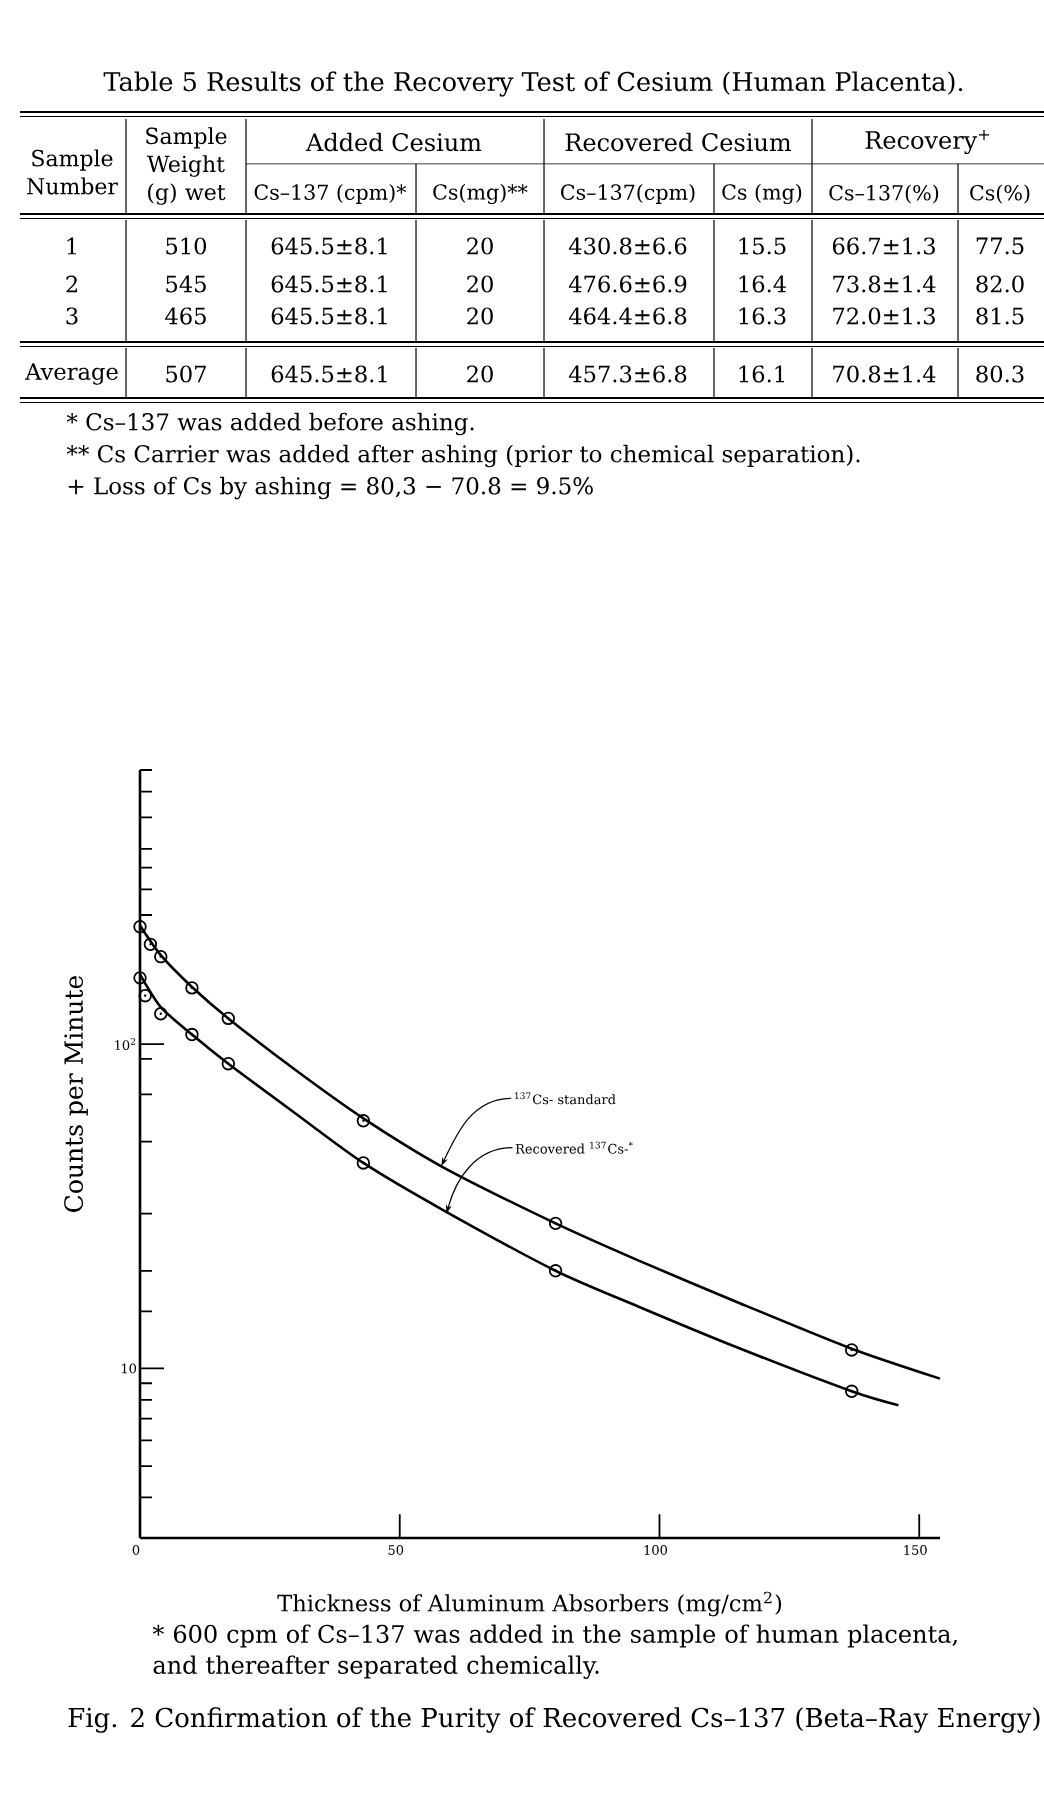  What do you see at coordinates (186, 374) in the screenshot?
I see `text: 507` at bounding box center [186, 374].